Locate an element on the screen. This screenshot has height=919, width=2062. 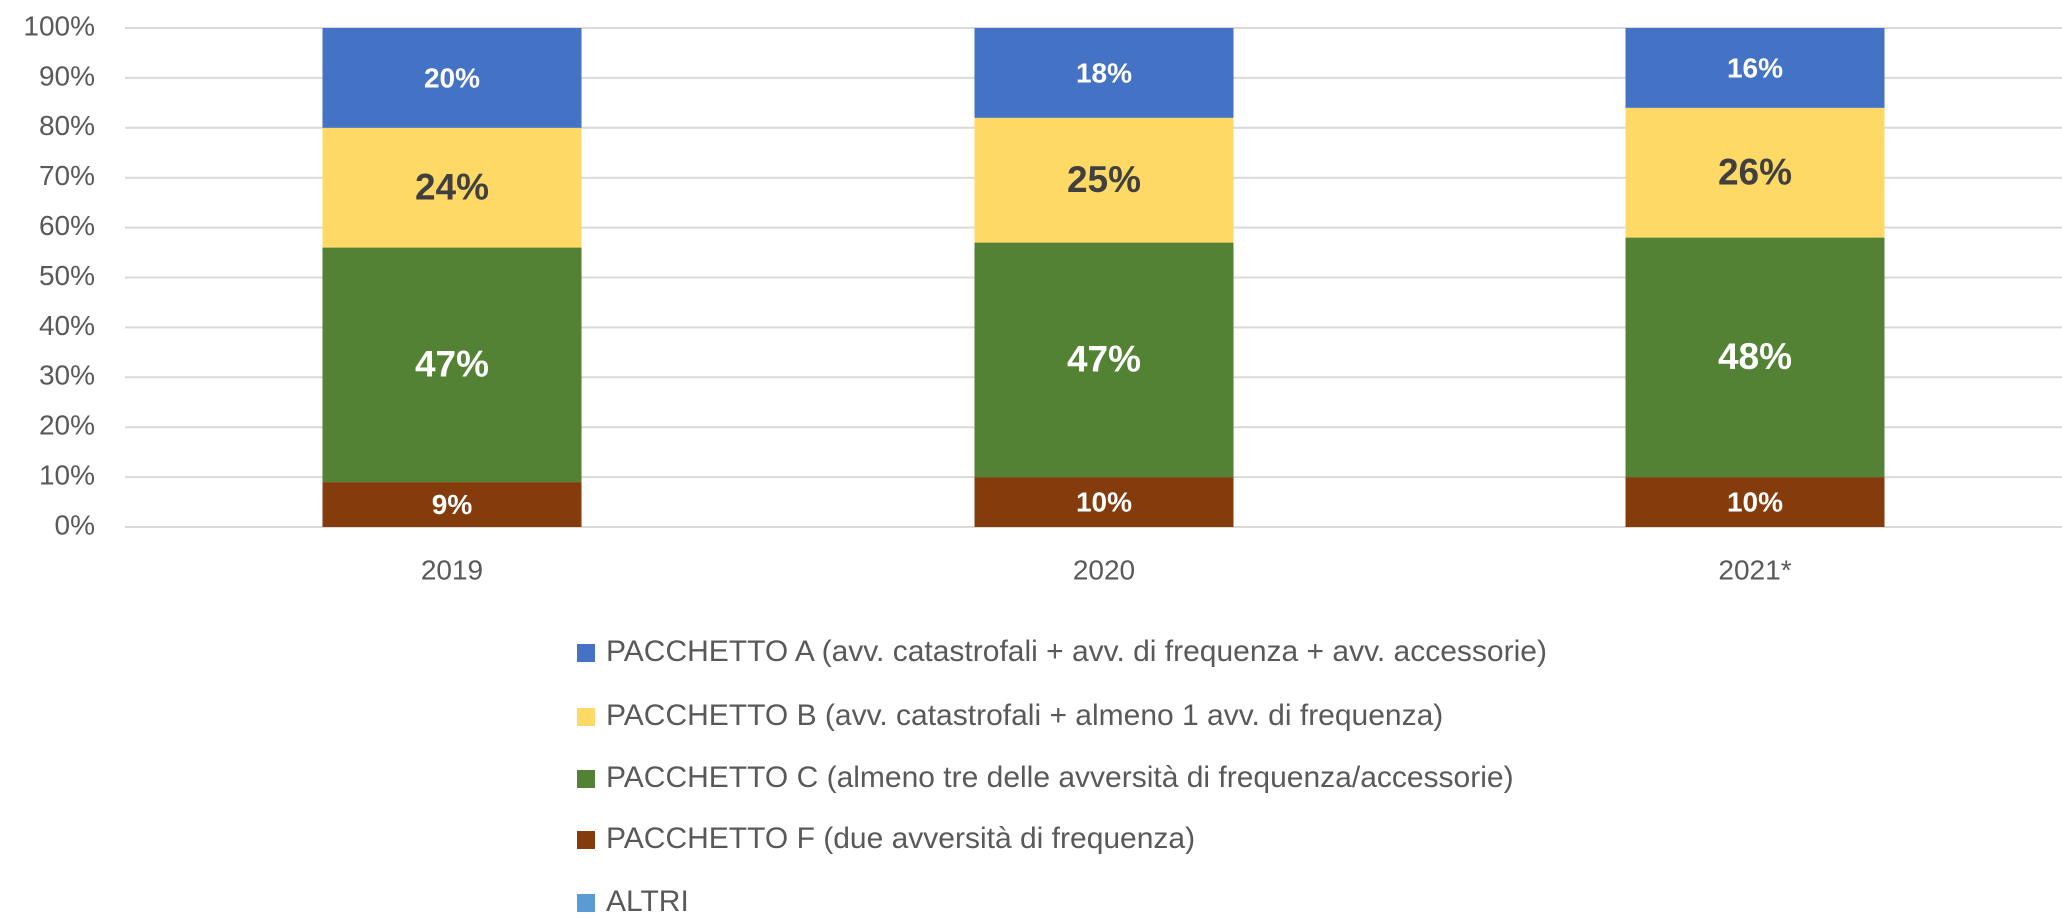
legend-label: PACCHETTO F (due avversità di frequenza) is located at coordinates (900, 838).